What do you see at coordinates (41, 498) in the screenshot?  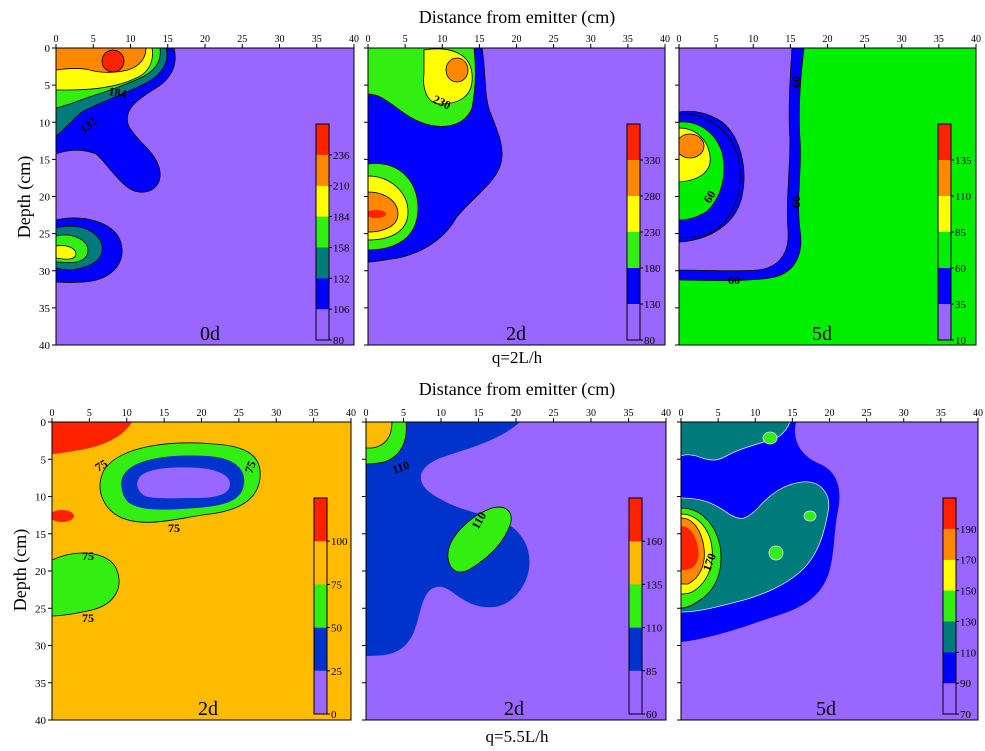 I see `y-tick-label: 10` at bounding box center [41, 498].